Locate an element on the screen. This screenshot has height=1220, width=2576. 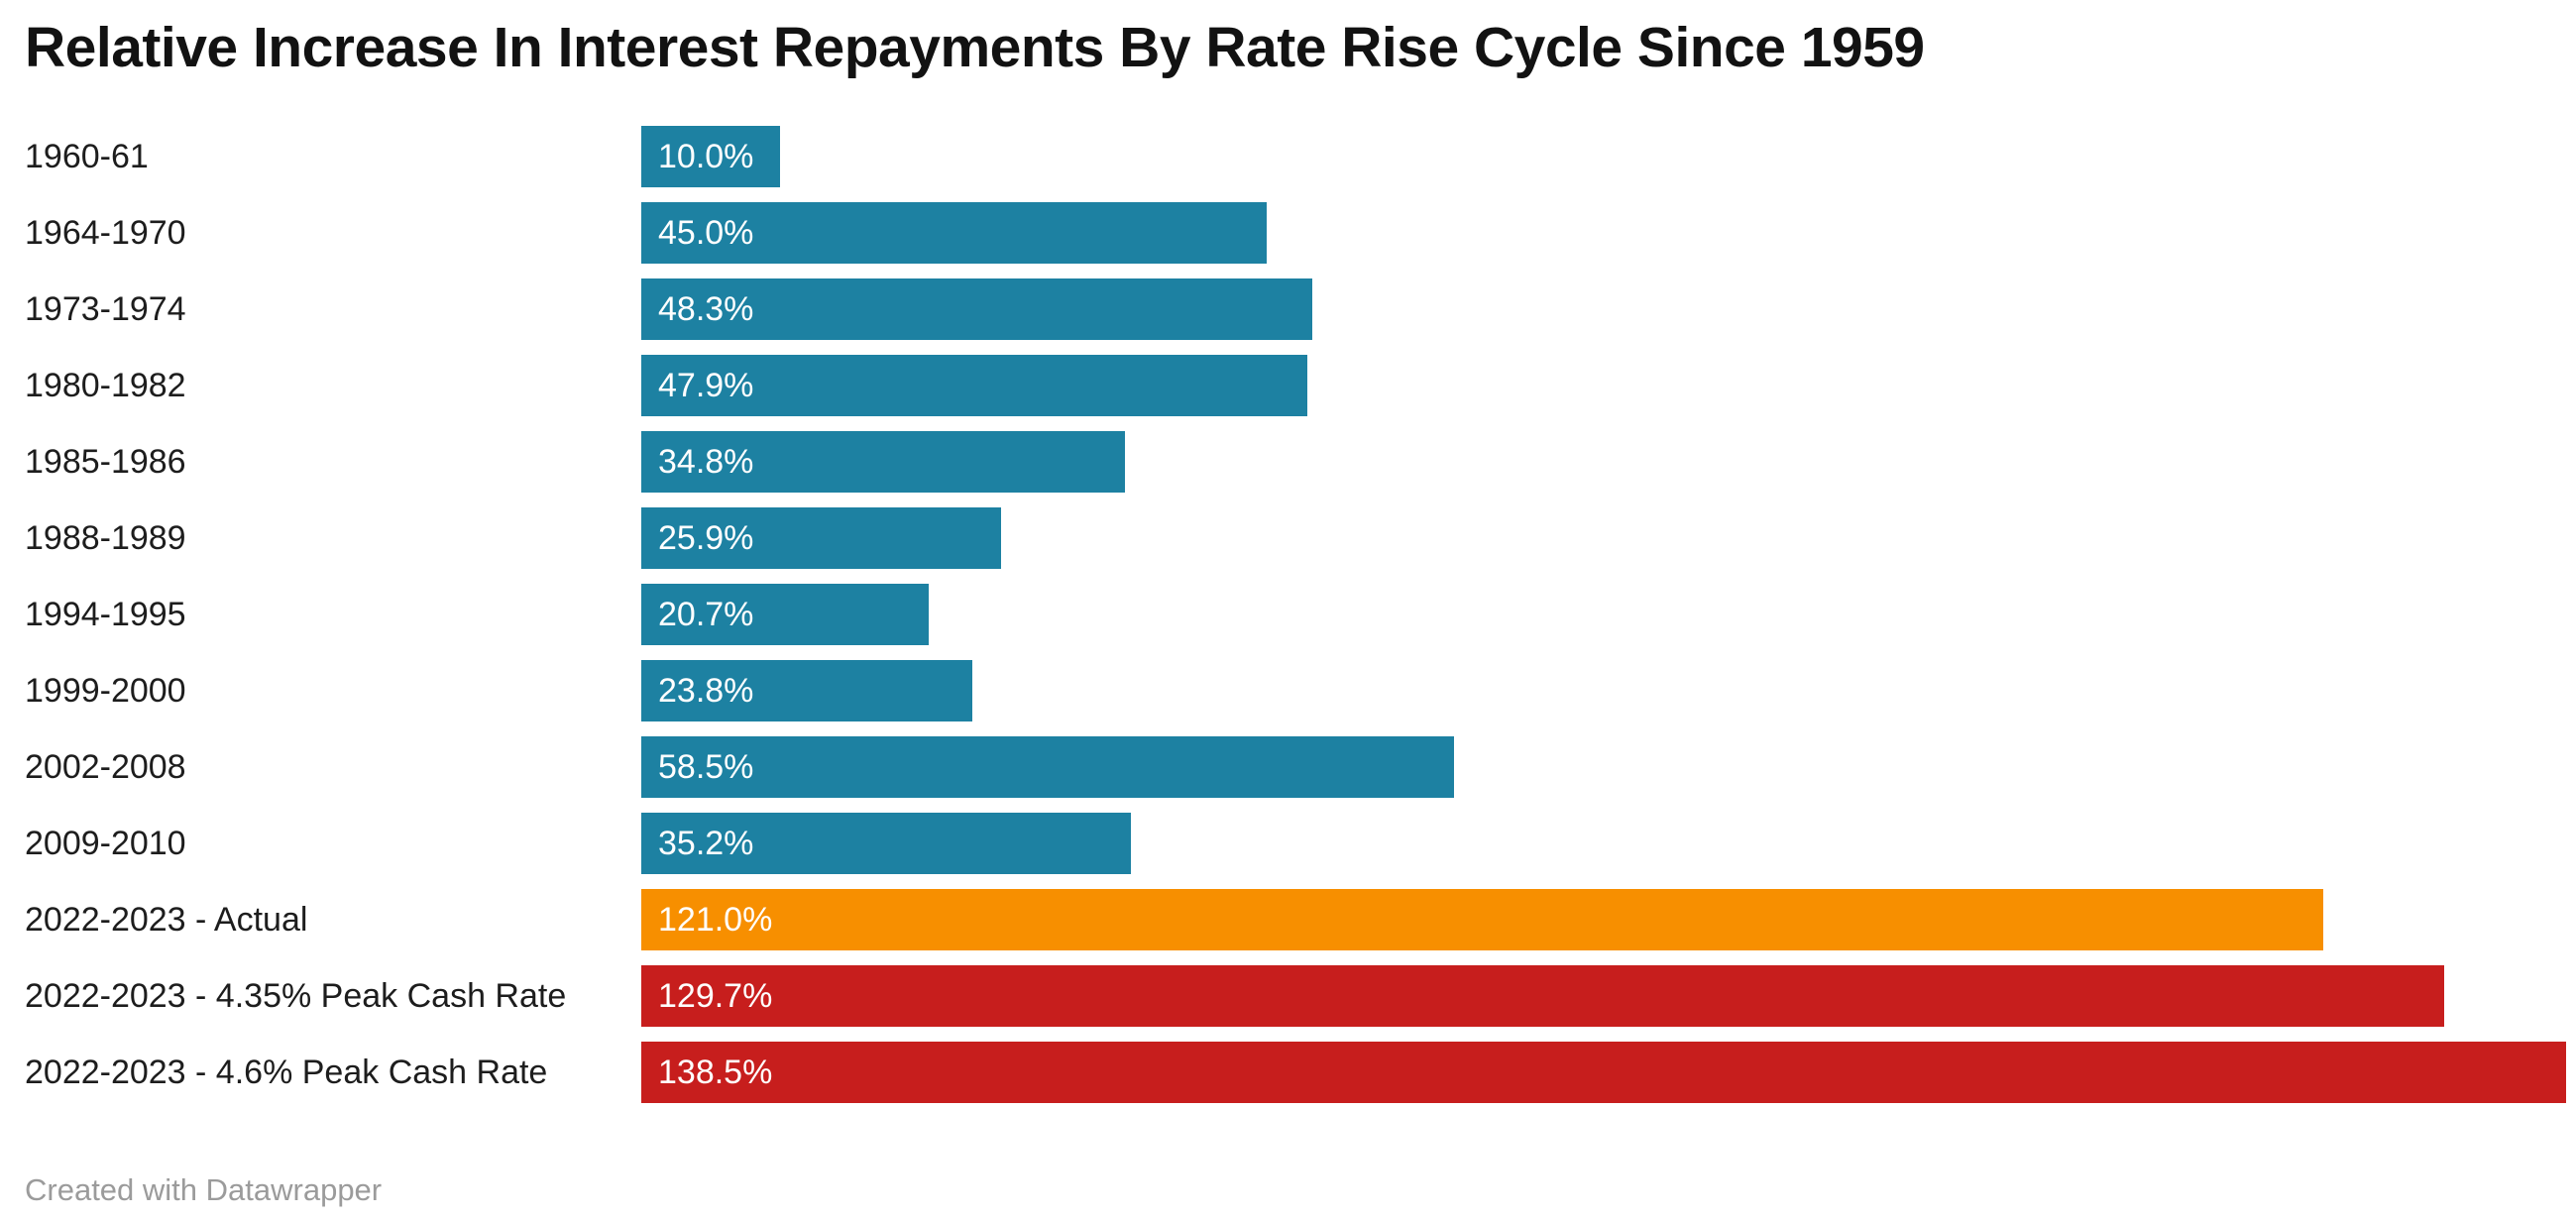
bar: 35.2% is located at coordinates (886, 844).